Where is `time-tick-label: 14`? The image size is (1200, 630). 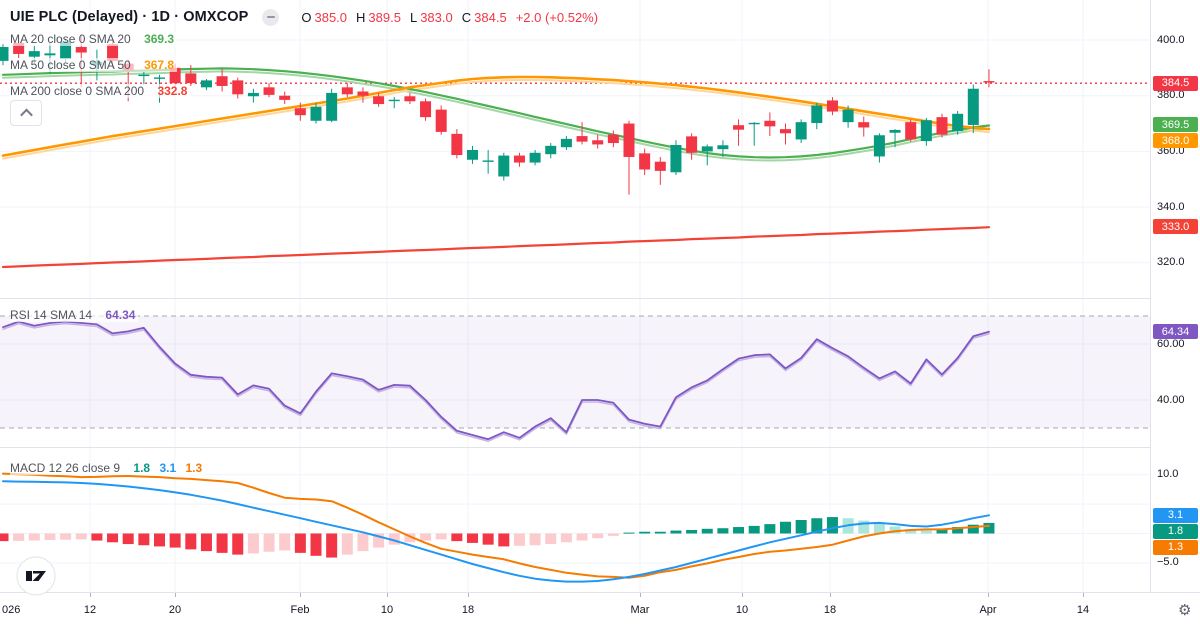
time-tick-label: 14 is located at coordinates (1083, 610).